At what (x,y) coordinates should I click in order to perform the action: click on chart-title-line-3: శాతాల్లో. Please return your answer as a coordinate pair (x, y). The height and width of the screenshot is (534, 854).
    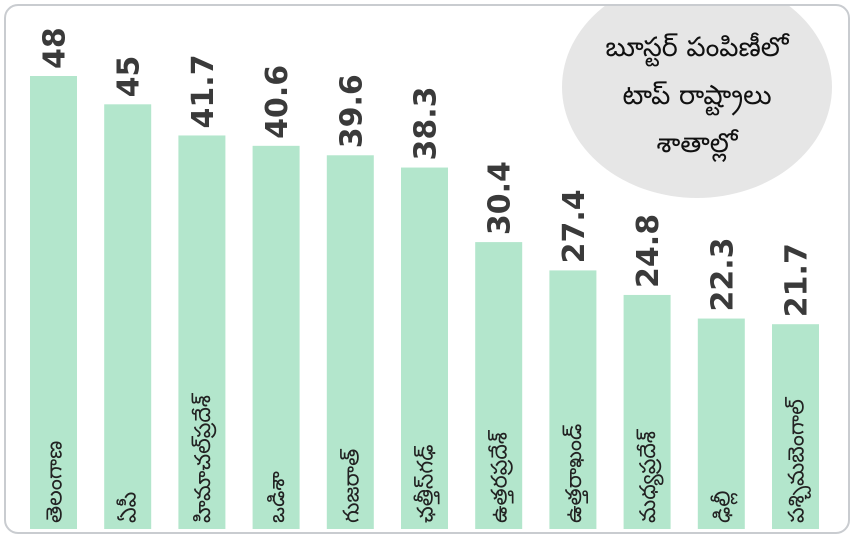
    Looking at the image, I should click on (697, 143).